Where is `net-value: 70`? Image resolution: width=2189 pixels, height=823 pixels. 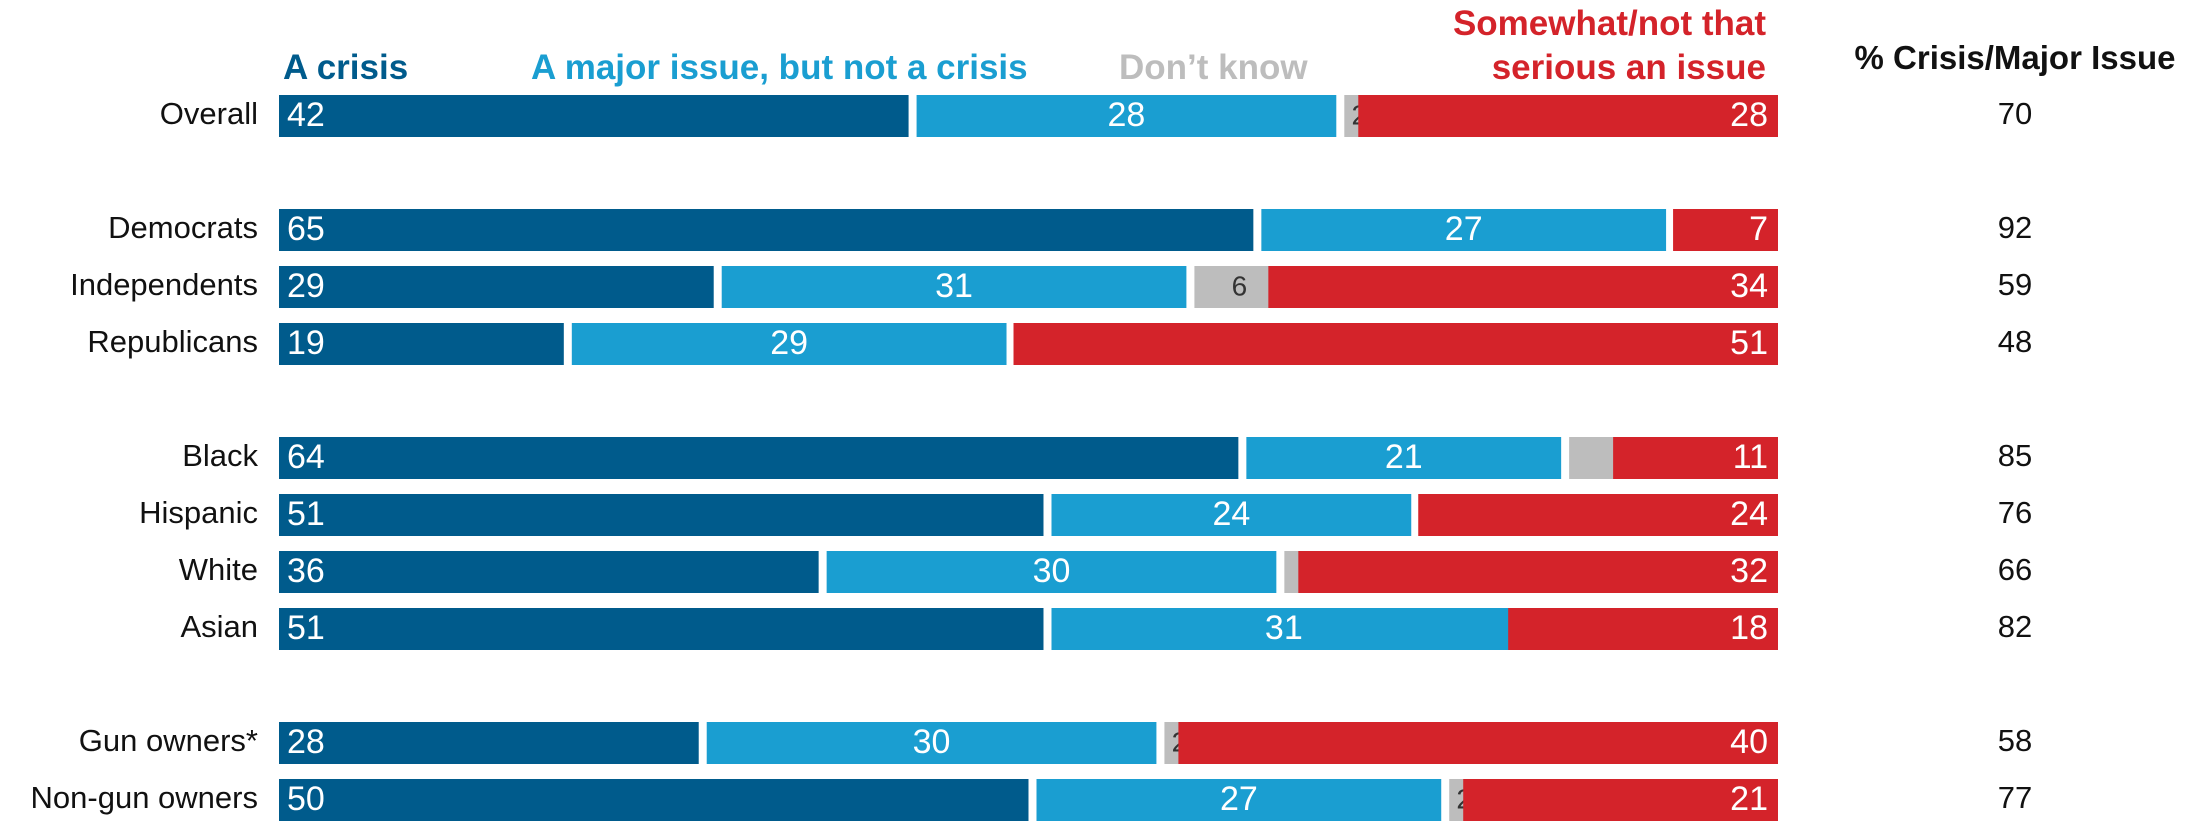
net-value: 70 is located at coordinates (2015, 113).